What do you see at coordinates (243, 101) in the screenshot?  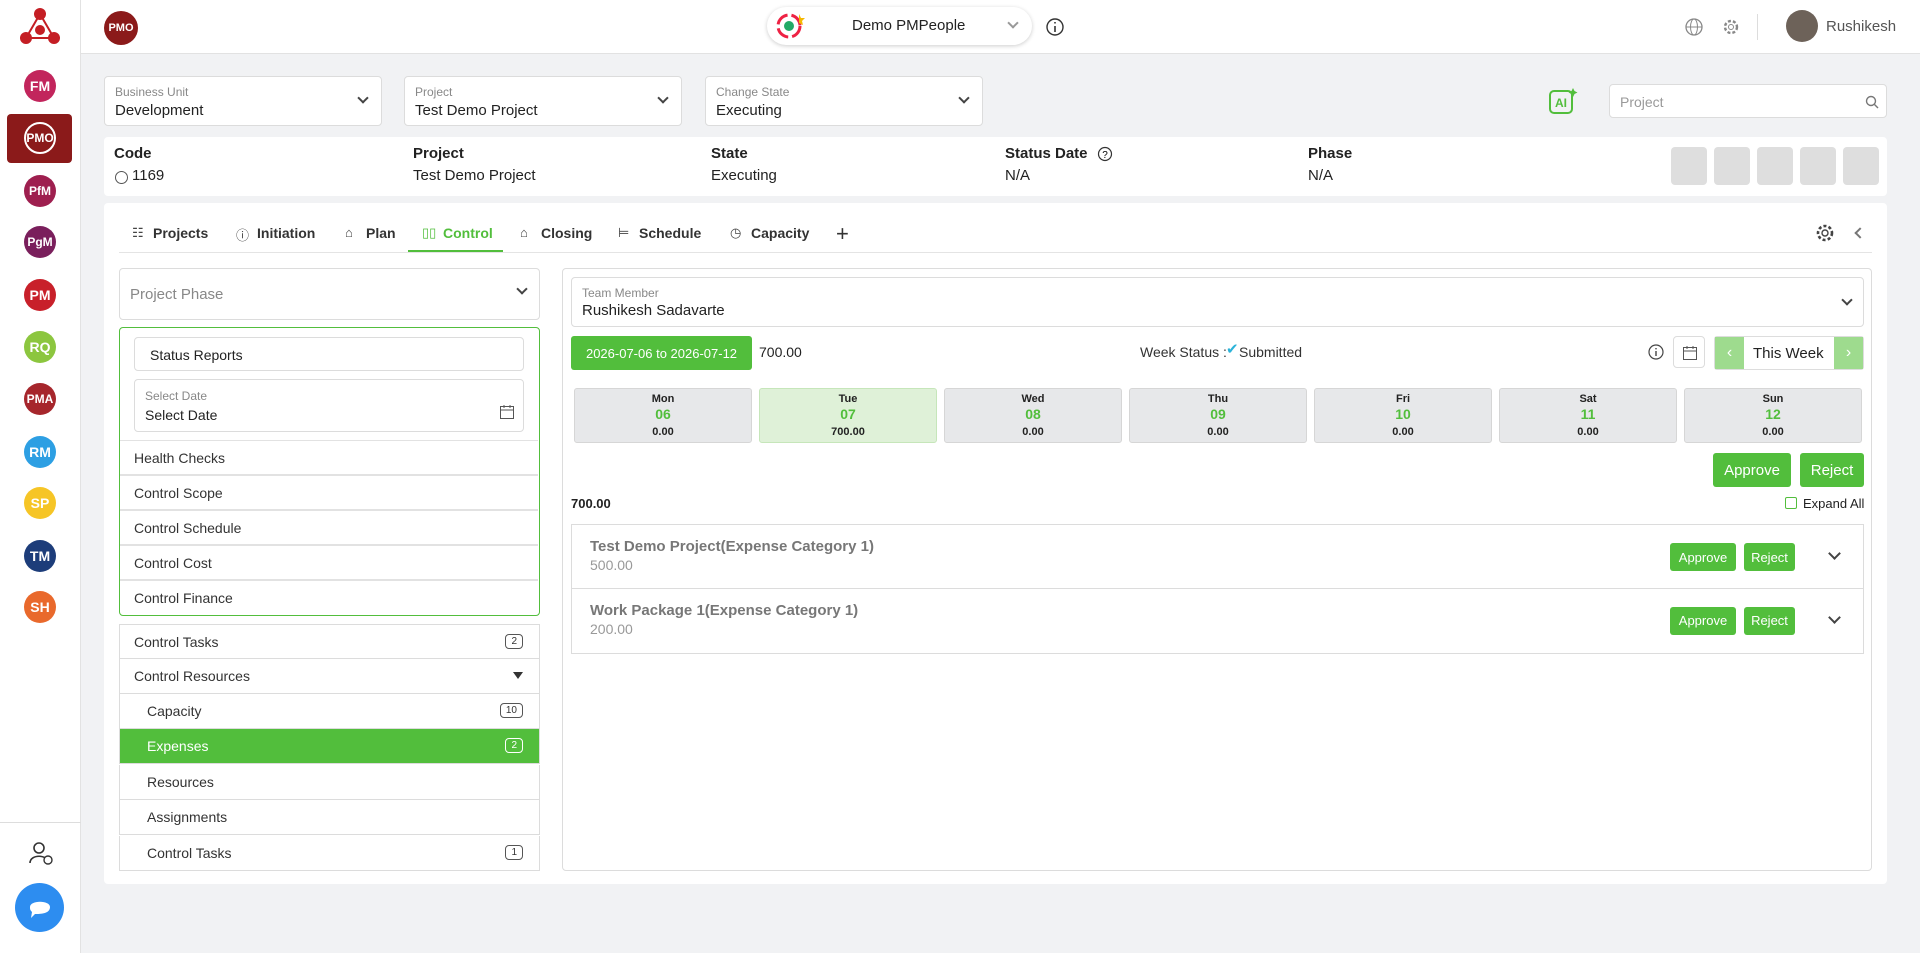 I see `filter-select: Business Unit Development` at bounding box center [243, 101].